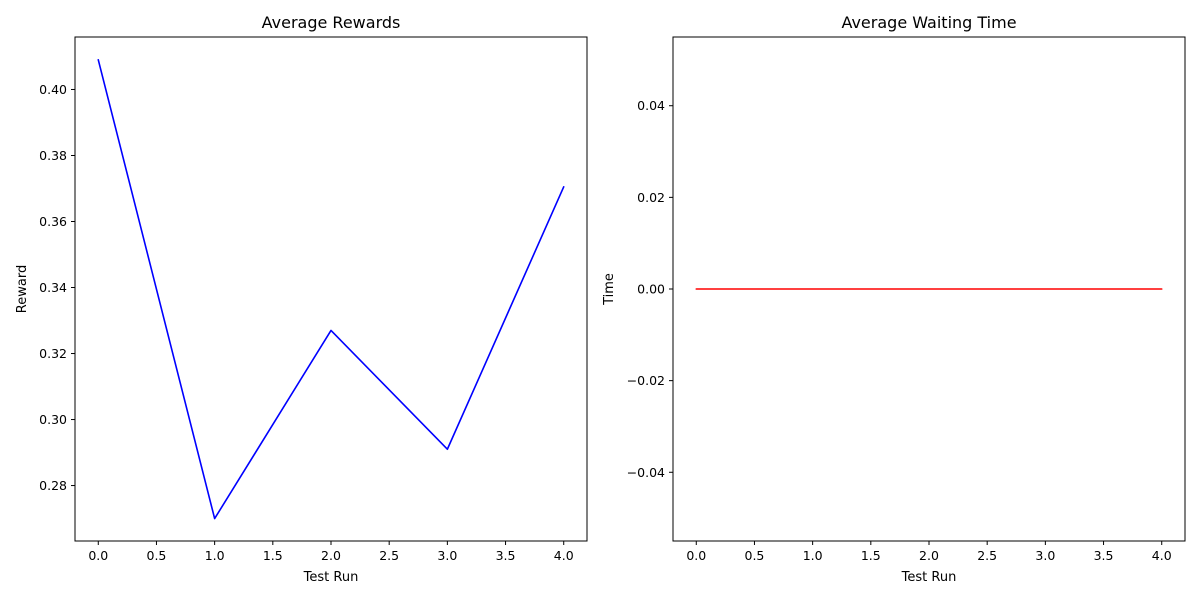 The width and height of the screenshot is (1200, 600). What do you see at coordinates (987, 555) in the screenshot?
I see `waiting-time-x-tick-label: 2.5` at bounding box center [987, 555].